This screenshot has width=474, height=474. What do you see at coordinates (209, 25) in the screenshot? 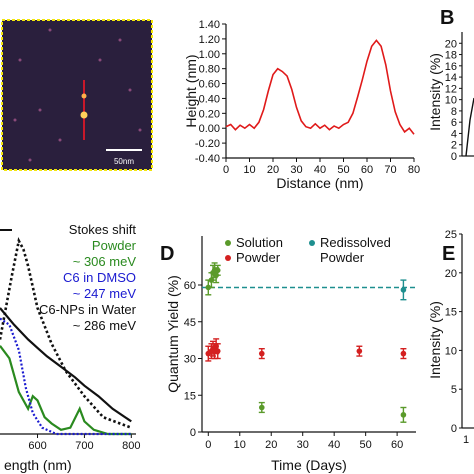
I see `y-tick-label: 1.40` at bounding box center [209, 25].